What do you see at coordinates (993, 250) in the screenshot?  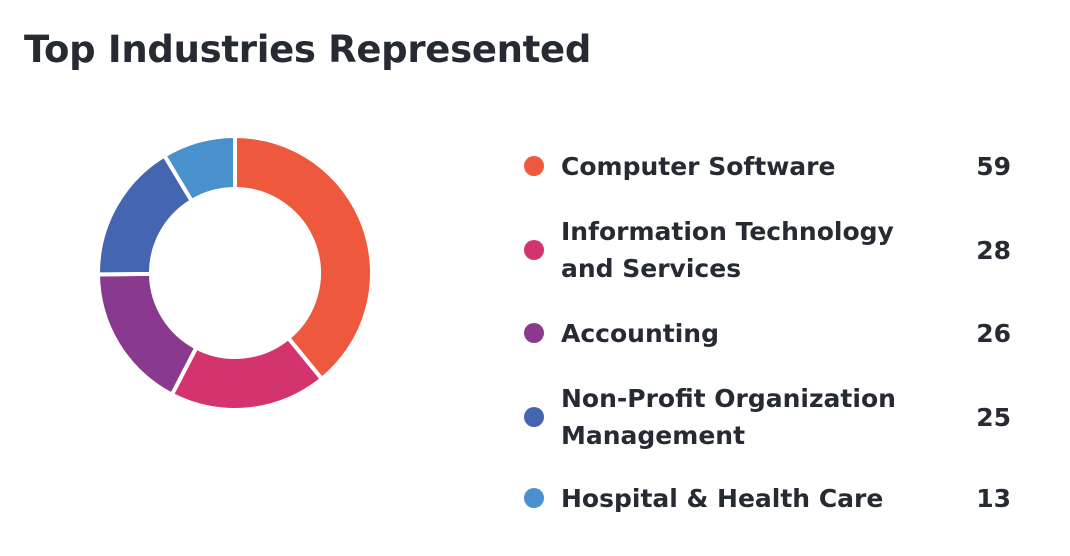 I see `legend-value: 28` at bounding box center [993, 250].